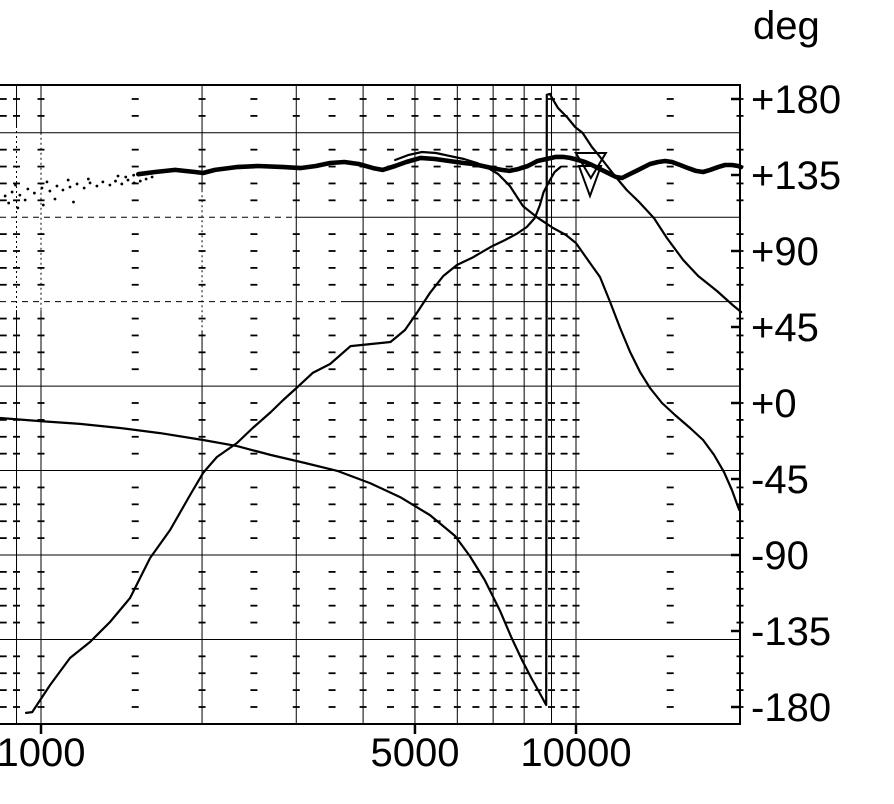 Image resolution: width=894 pixels, height=804 pixels. I want to click on freq-tick-label: 5000, so click(414, 753).